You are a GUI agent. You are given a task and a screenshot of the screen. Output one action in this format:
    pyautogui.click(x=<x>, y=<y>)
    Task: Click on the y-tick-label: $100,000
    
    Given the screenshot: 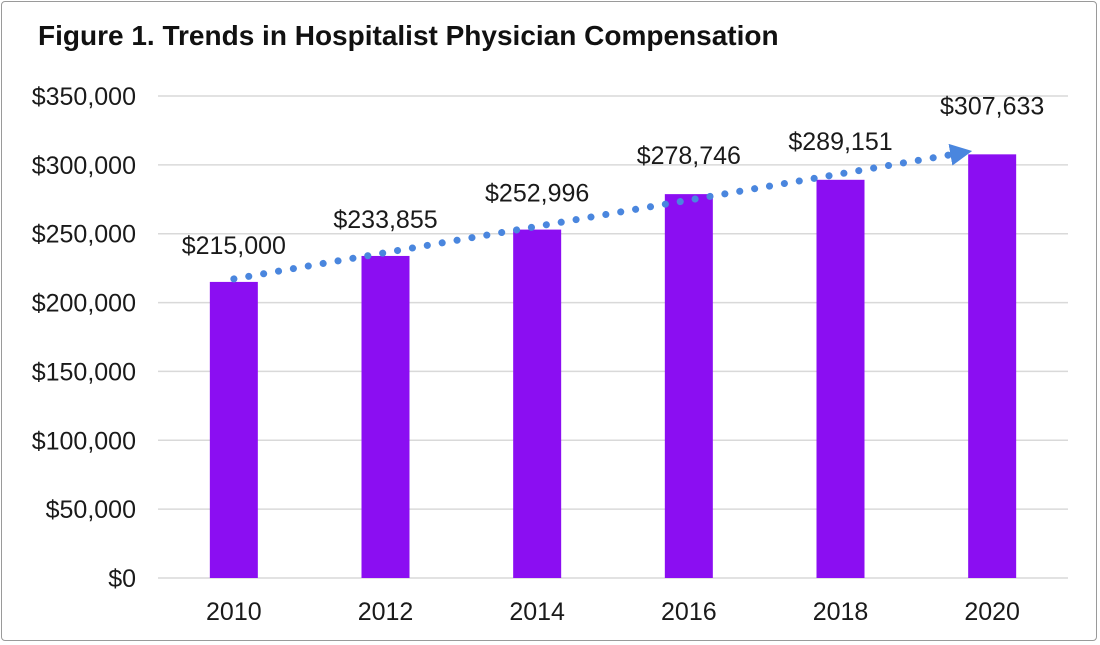 What is the action you would take?
    pyautogui.click(x=84, y=441)
    